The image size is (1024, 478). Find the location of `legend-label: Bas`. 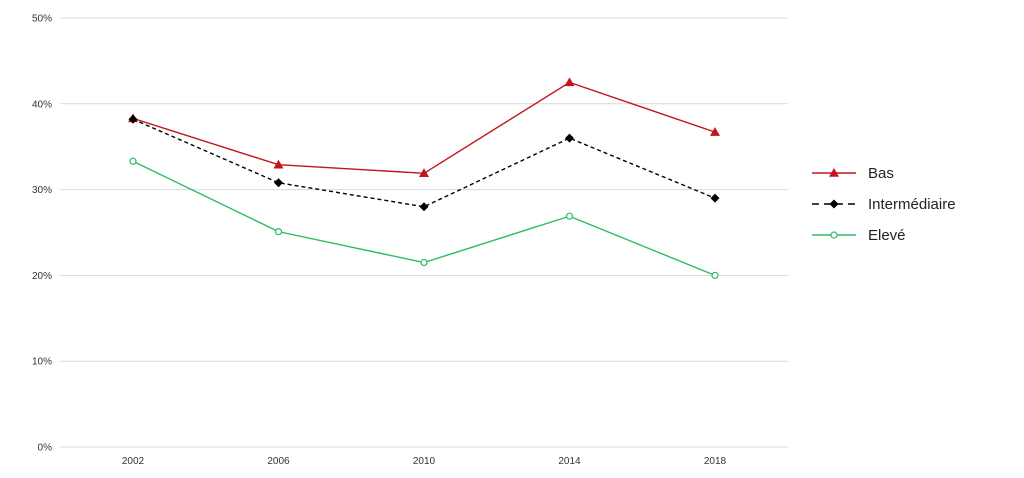

legend-label: Bas is located at coordinates (881, 173).